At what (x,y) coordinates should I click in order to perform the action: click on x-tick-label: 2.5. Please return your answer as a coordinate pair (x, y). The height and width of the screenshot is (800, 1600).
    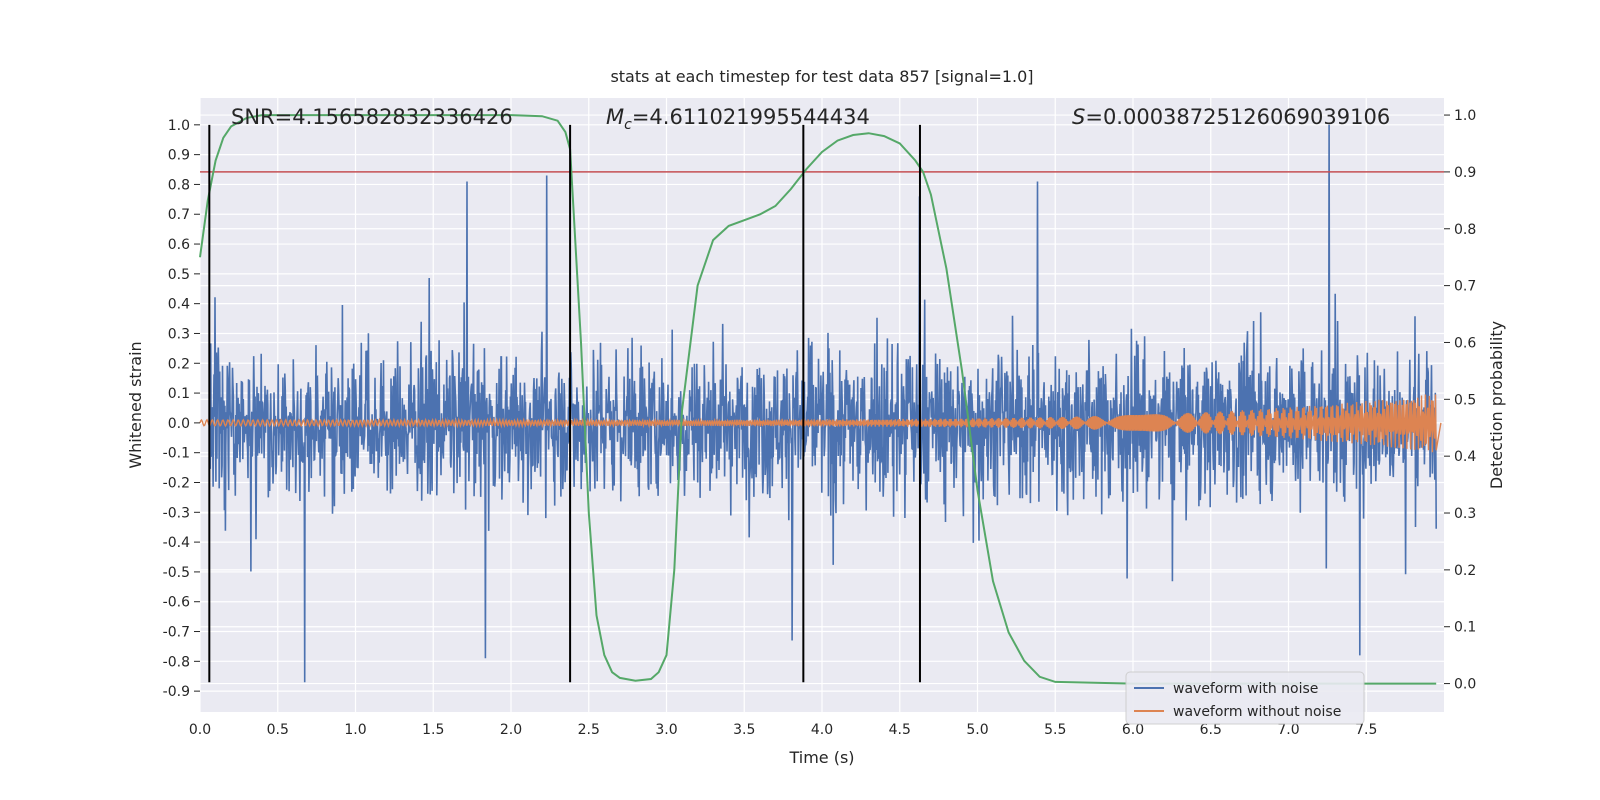
    Looking at the image, I should click on (589, 730).